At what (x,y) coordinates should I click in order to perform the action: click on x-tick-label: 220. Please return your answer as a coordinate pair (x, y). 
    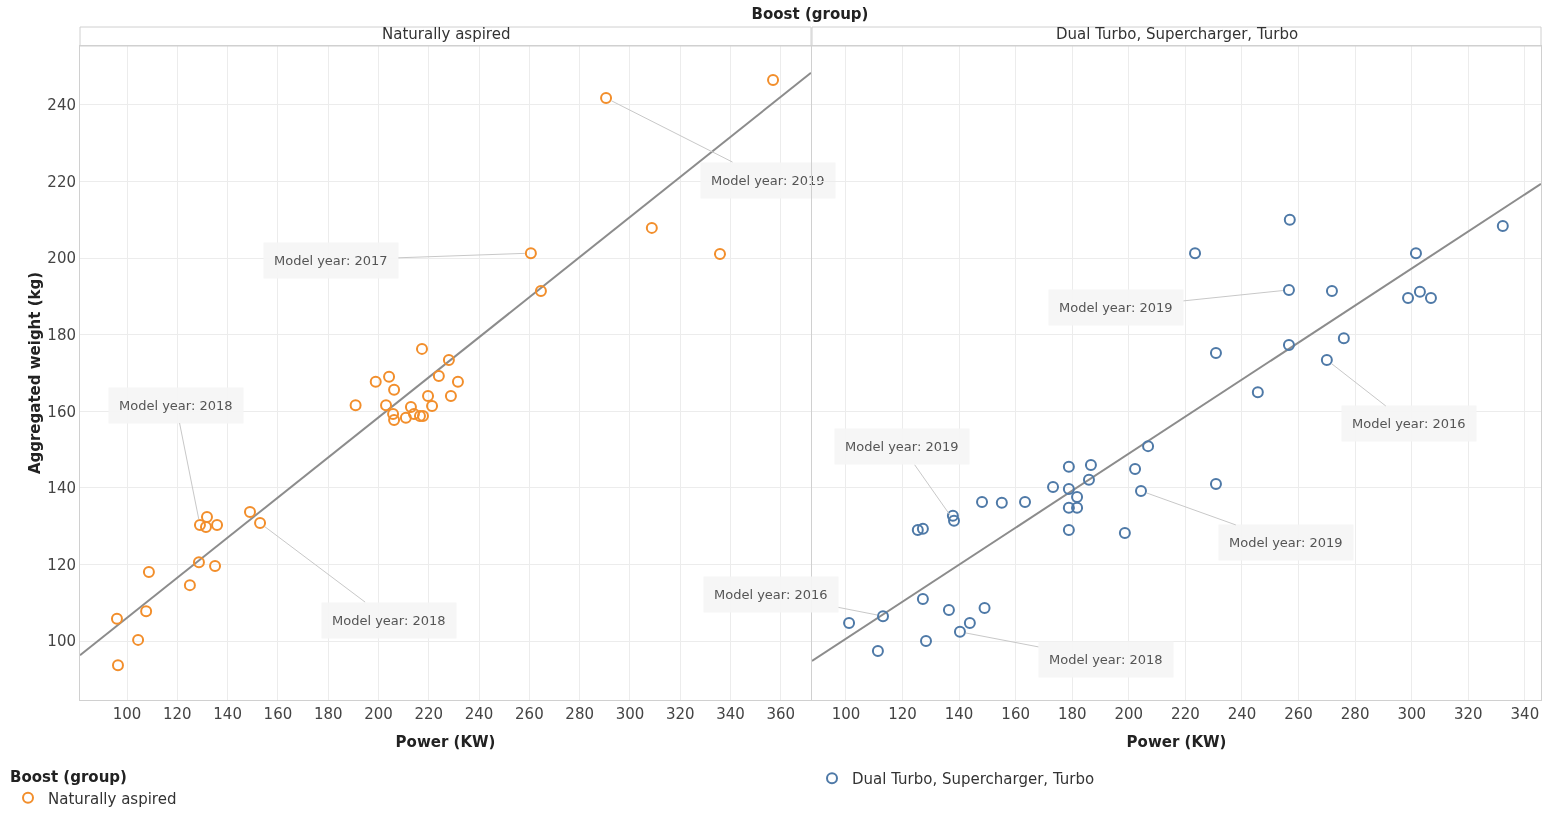
    Looking at the image, I should click on (1185, 714).